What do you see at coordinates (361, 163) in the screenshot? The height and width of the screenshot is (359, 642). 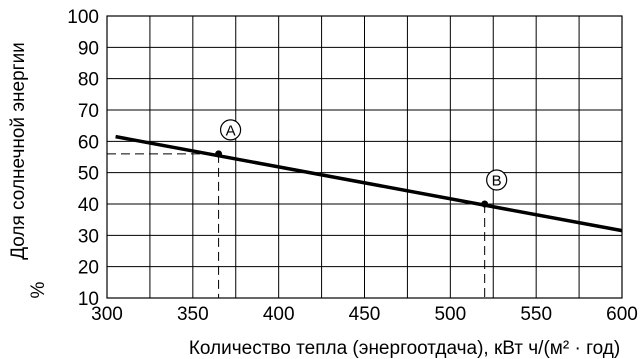 I see `marker-layer: AB` at bounding box center [361, 163].